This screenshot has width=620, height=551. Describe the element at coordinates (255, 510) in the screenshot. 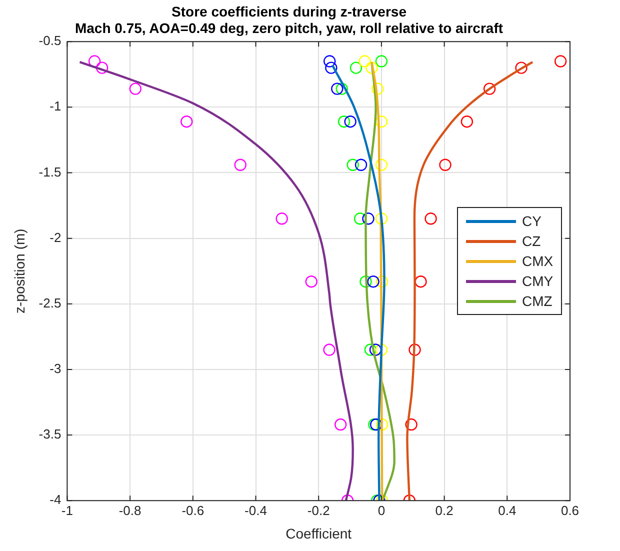

I see `x-tick-label: -0.4` at that location.